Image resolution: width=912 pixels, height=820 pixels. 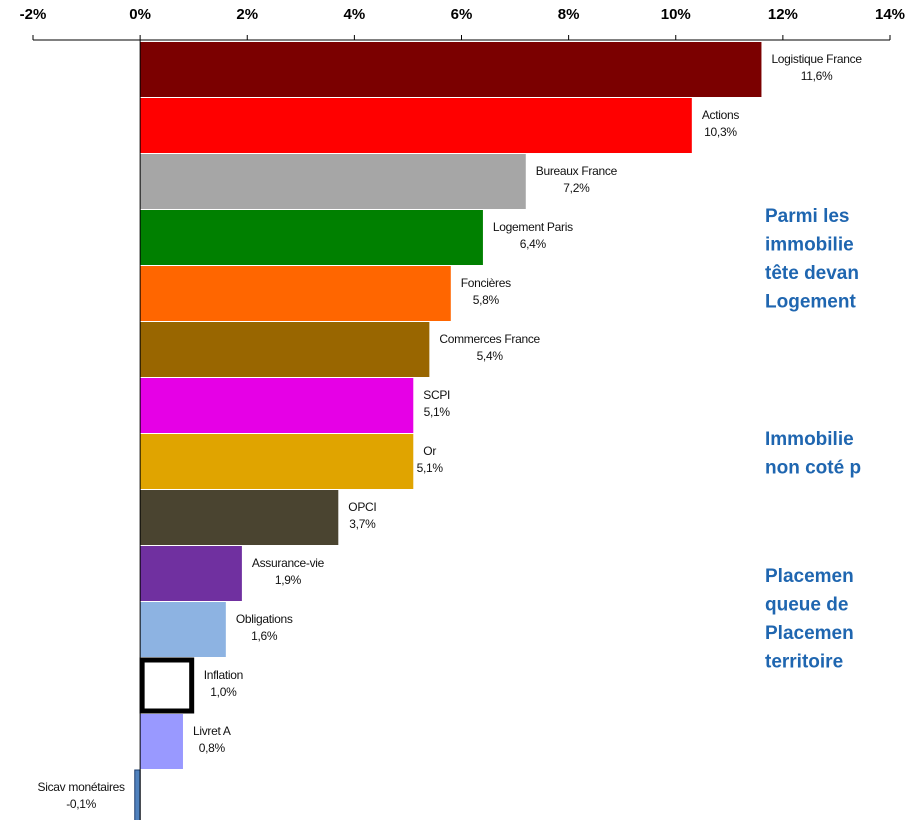 I want to click on bar-label: Obligations, so click(x=264, y=619).